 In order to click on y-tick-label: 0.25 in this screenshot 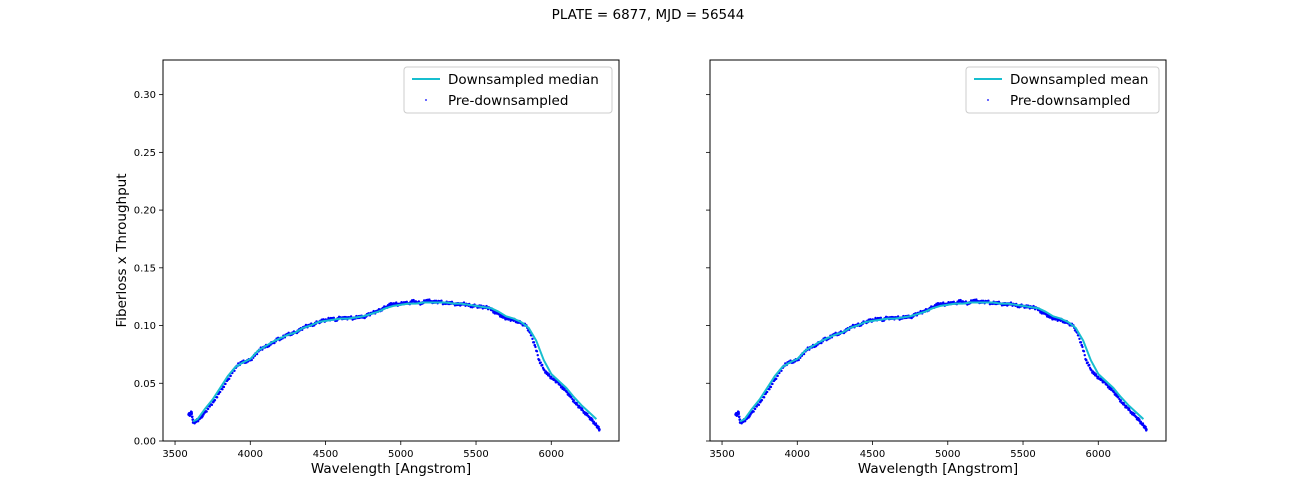, I will do `click(145, 153)`.